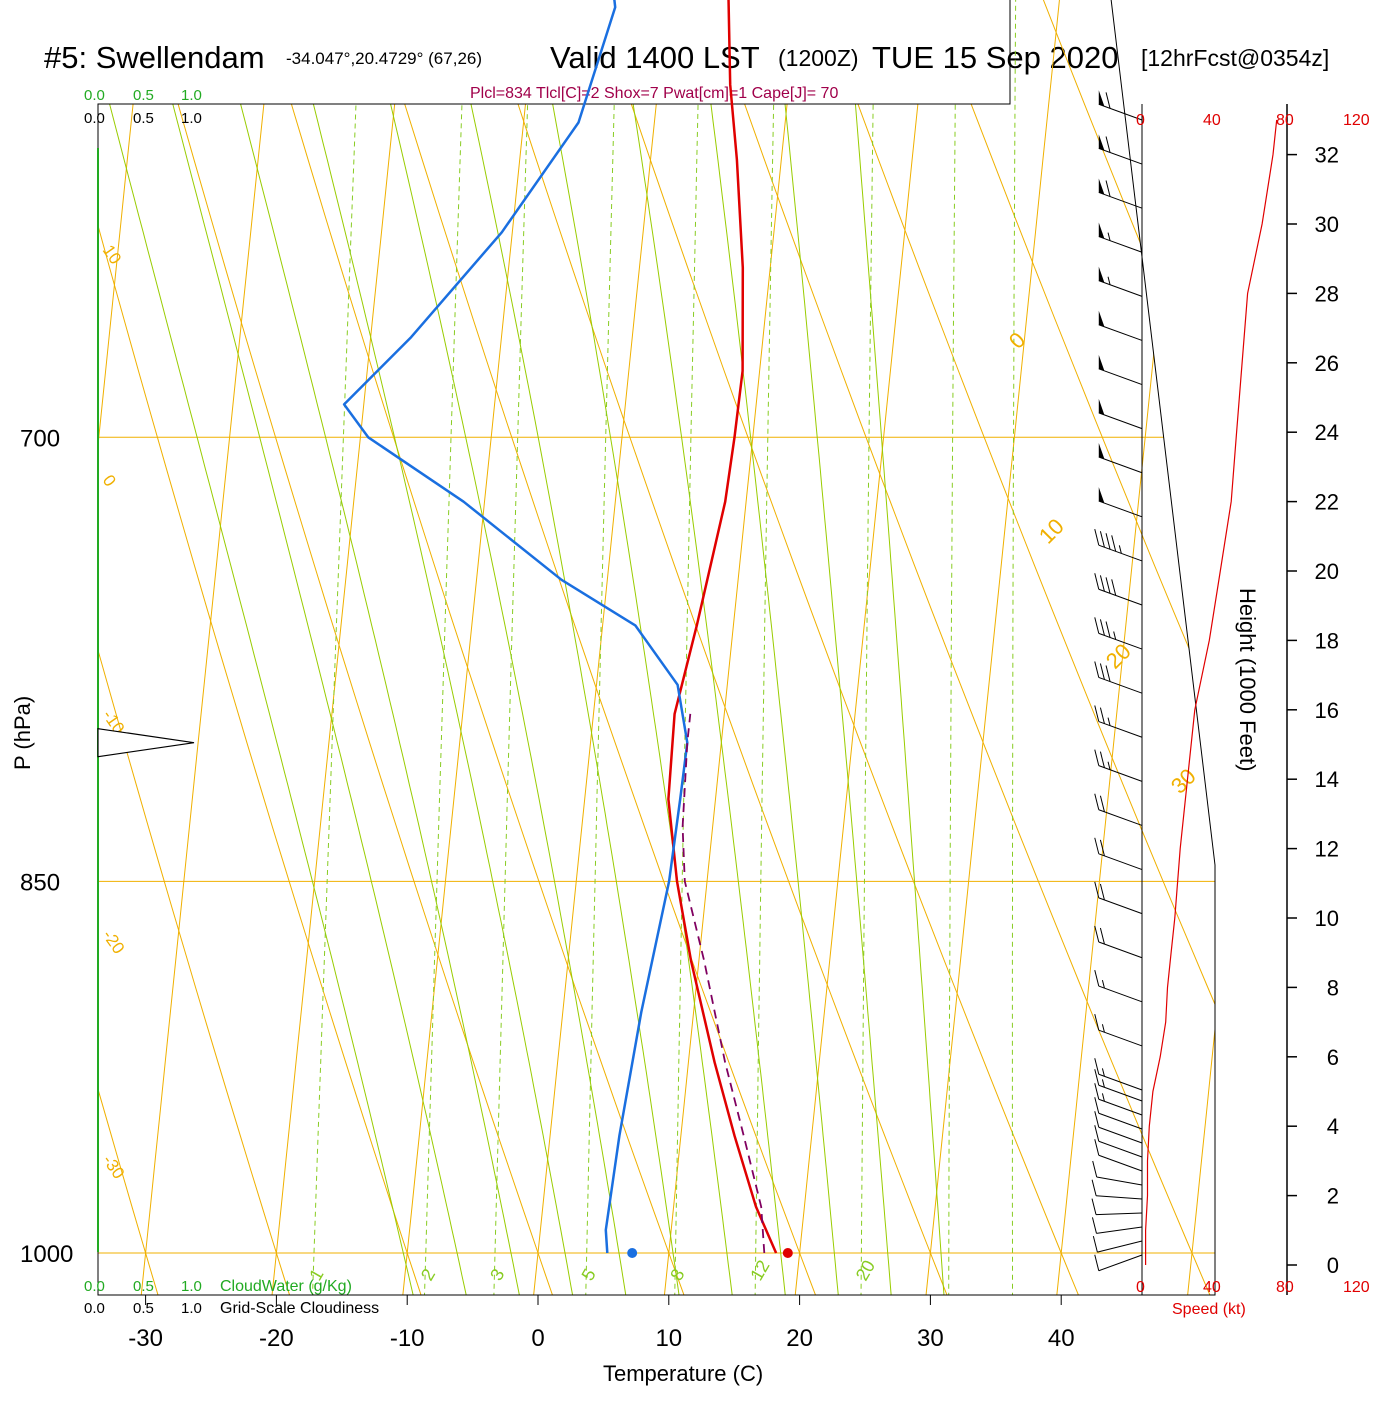 Image resolution: width=1400 pixels, height=1405 pixels. I want to click on height-tick-label: 16, so click(1327, 710).